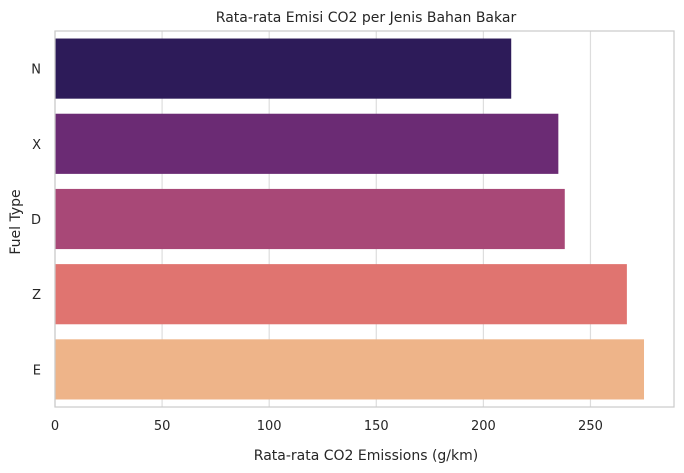 This screenshot has width=684, height=473. What do you see at coordinates (16, 221) in the screenshot?
I see `y-axis-label: Fuel Type` at bounding box center [16, 221].